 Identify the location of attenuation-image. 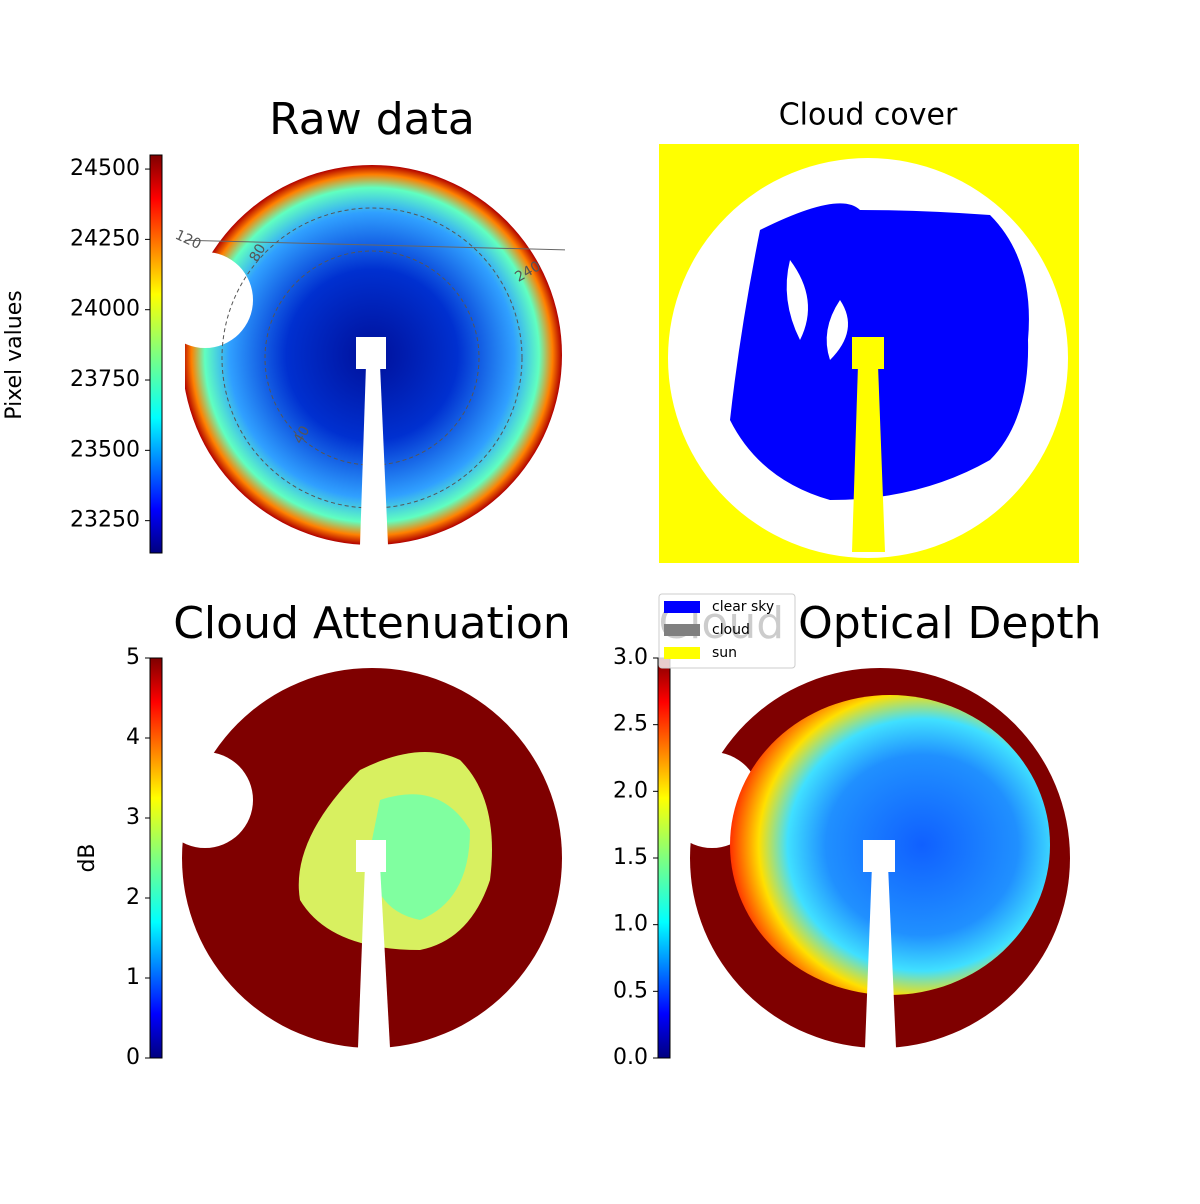
(359, 858).